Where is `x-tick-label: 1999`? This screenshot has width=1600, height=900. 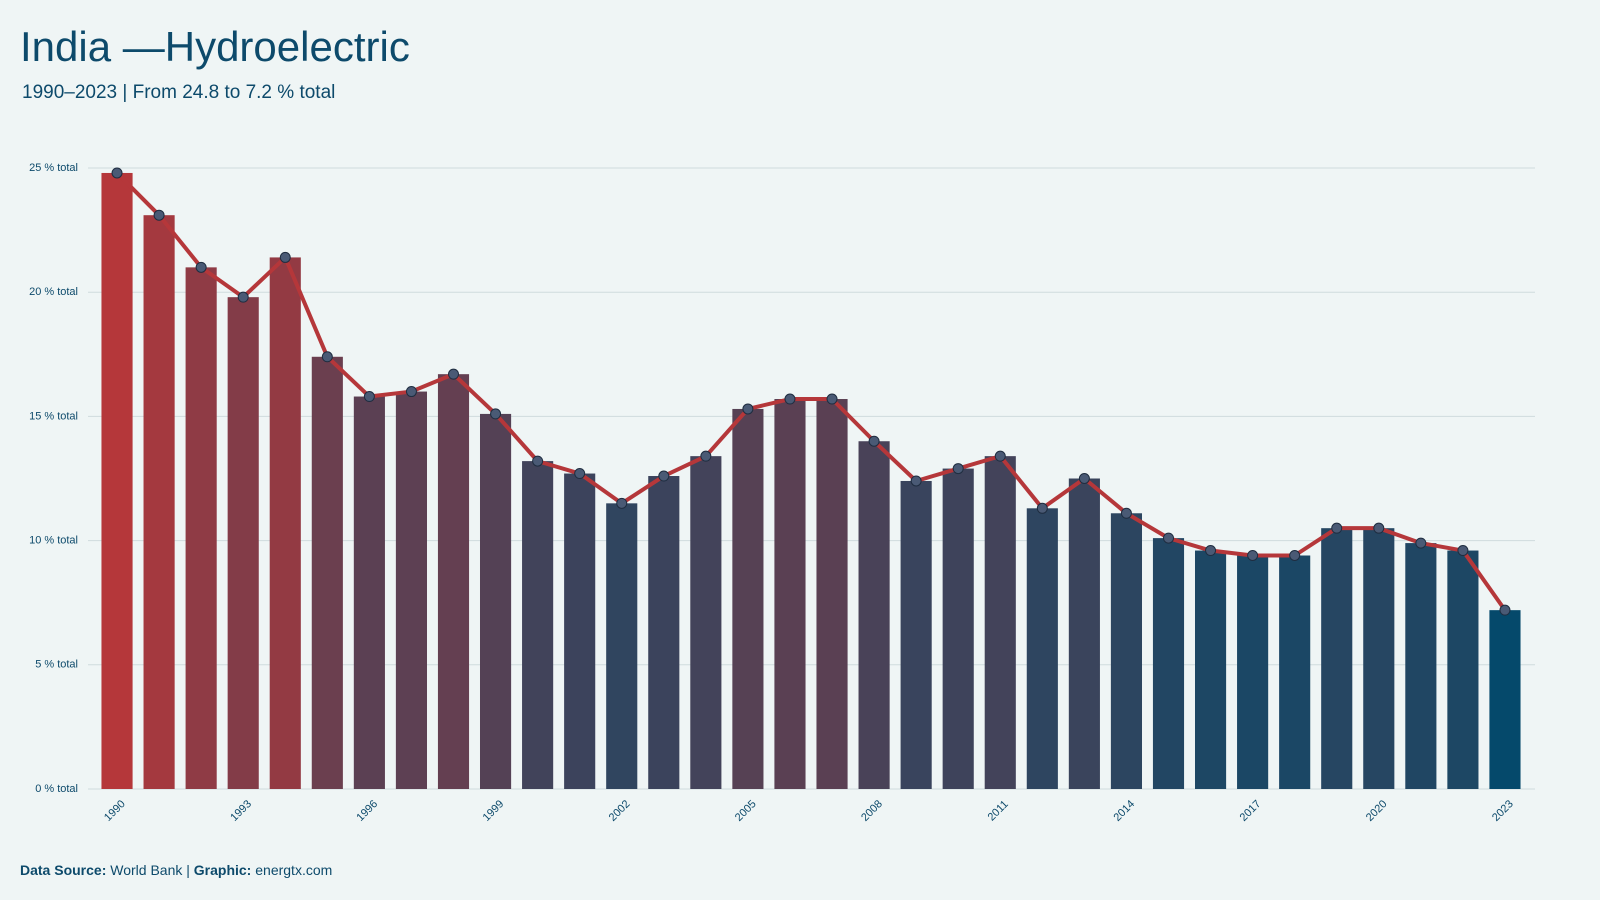
x-tick-label: 1999 is located at coordinates (494, 811).